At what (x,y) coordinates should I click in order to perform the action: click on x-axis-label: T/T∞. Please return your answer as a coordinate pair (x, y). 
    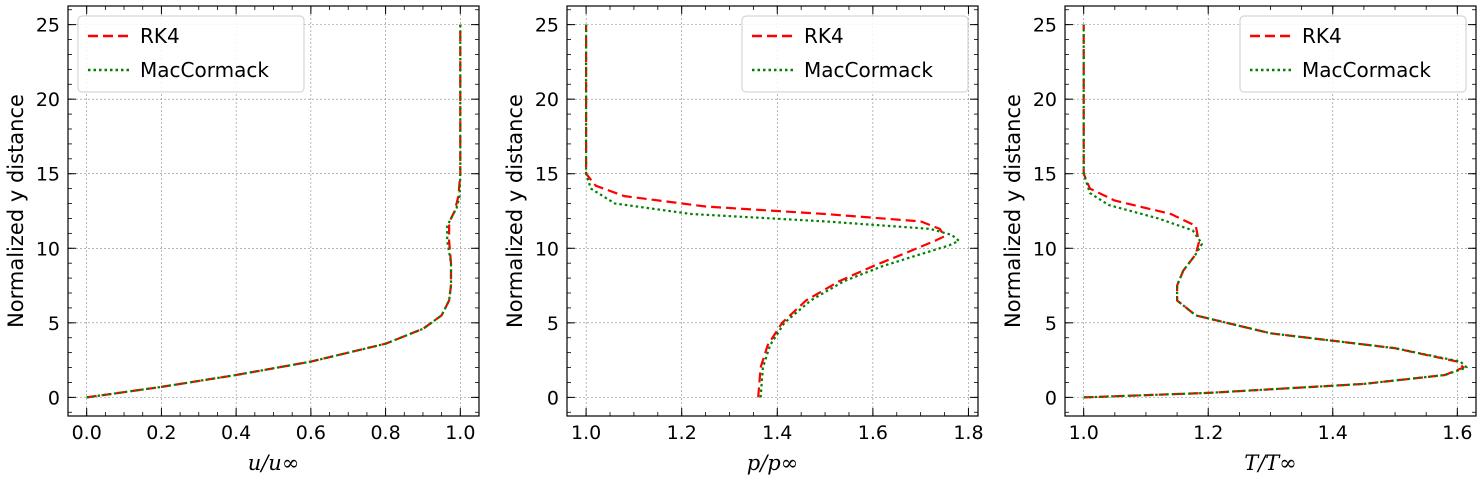
    Looking at the image, I should click on (1270, 463).